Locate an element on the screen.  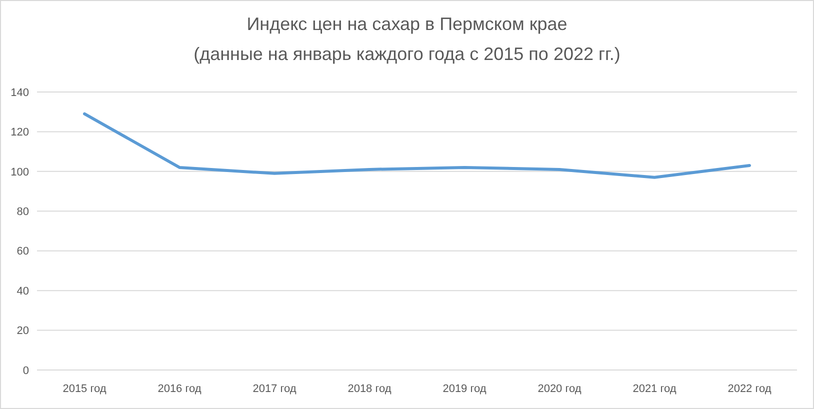
y-tick-label: 0 is located at coordinates (25, 370).